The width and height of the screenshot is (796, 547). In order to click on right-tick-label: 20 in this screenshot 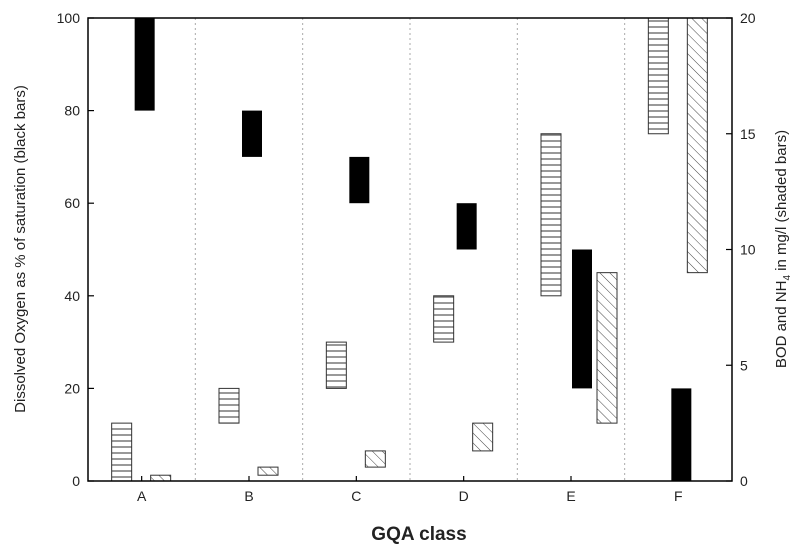, I will do `click(748, 18)`.